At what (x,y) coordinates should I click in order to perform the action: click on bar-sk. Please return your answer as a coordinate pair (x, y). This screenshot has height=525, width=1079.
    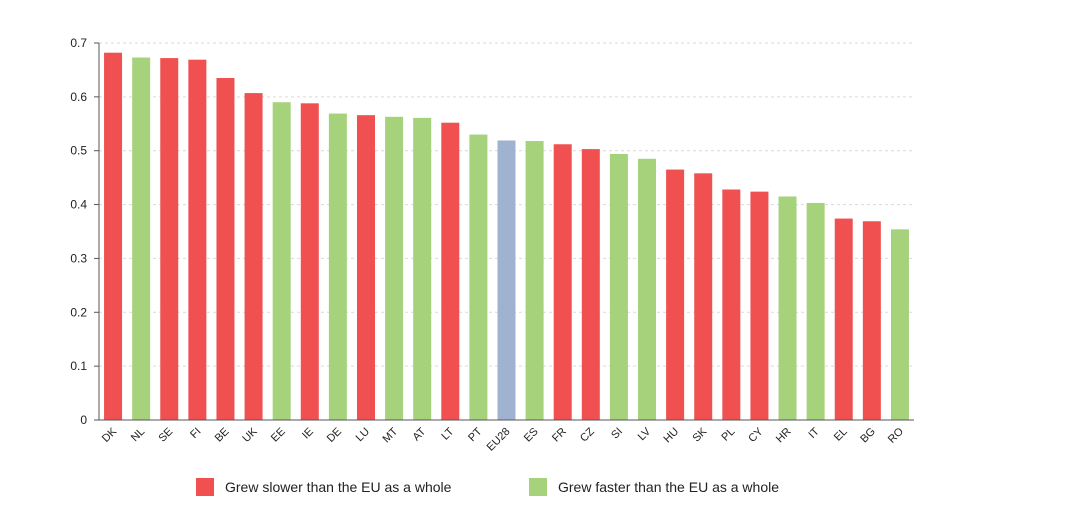
    Looking at the image, I should click on (703, 296).